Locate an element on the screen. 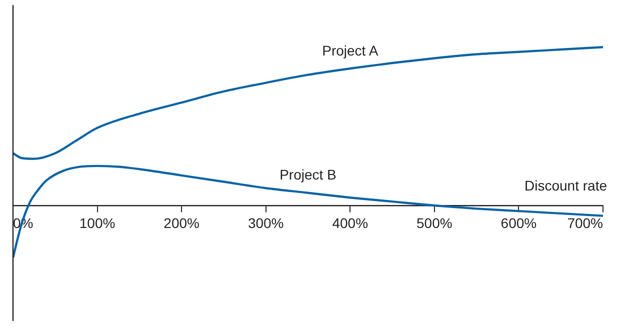  series-label: Project B is located at coordinates (308, 174).